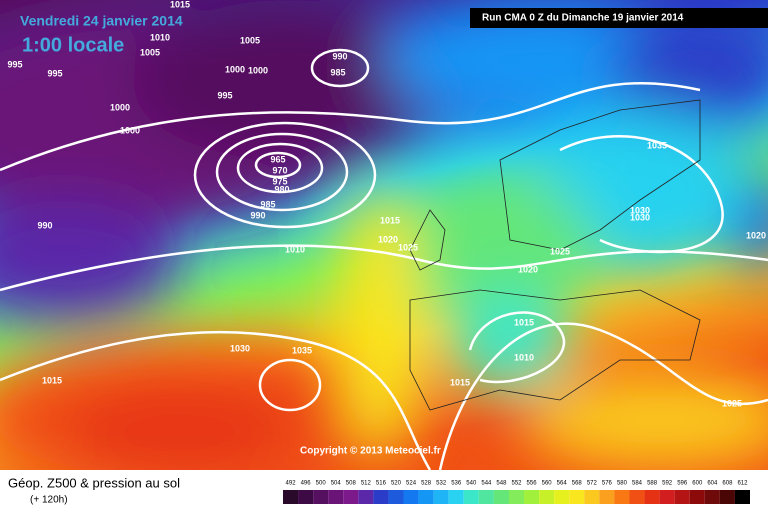 This screenshot has width=768, height=517. Describe the element at coordinates (277, 159) in the screenshot. I see `isobar-label: 965` at that location.